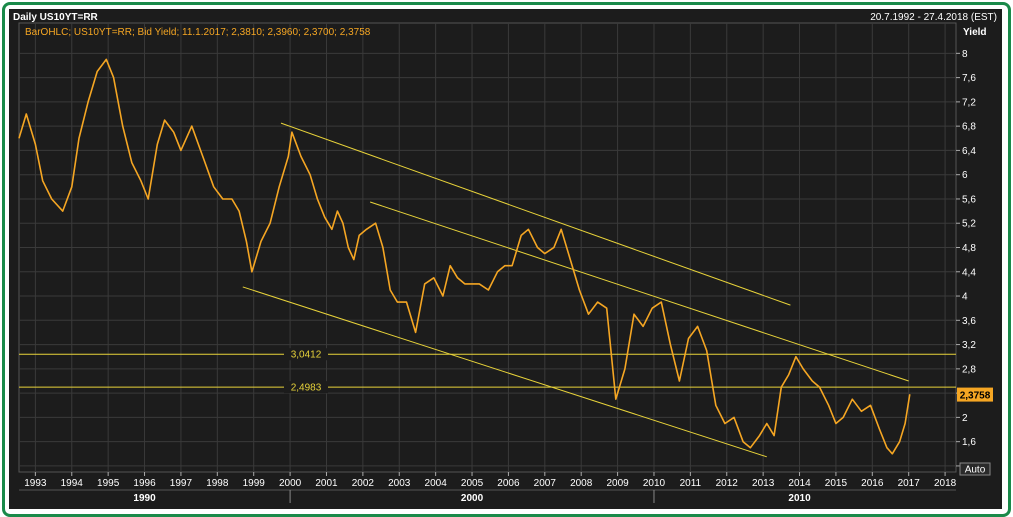 The image size is (1013, 517). What do you see at coordinates (836, 483) in the screenshot?
I see `x-tick-label: 2015` at bounding box center [836, 483].